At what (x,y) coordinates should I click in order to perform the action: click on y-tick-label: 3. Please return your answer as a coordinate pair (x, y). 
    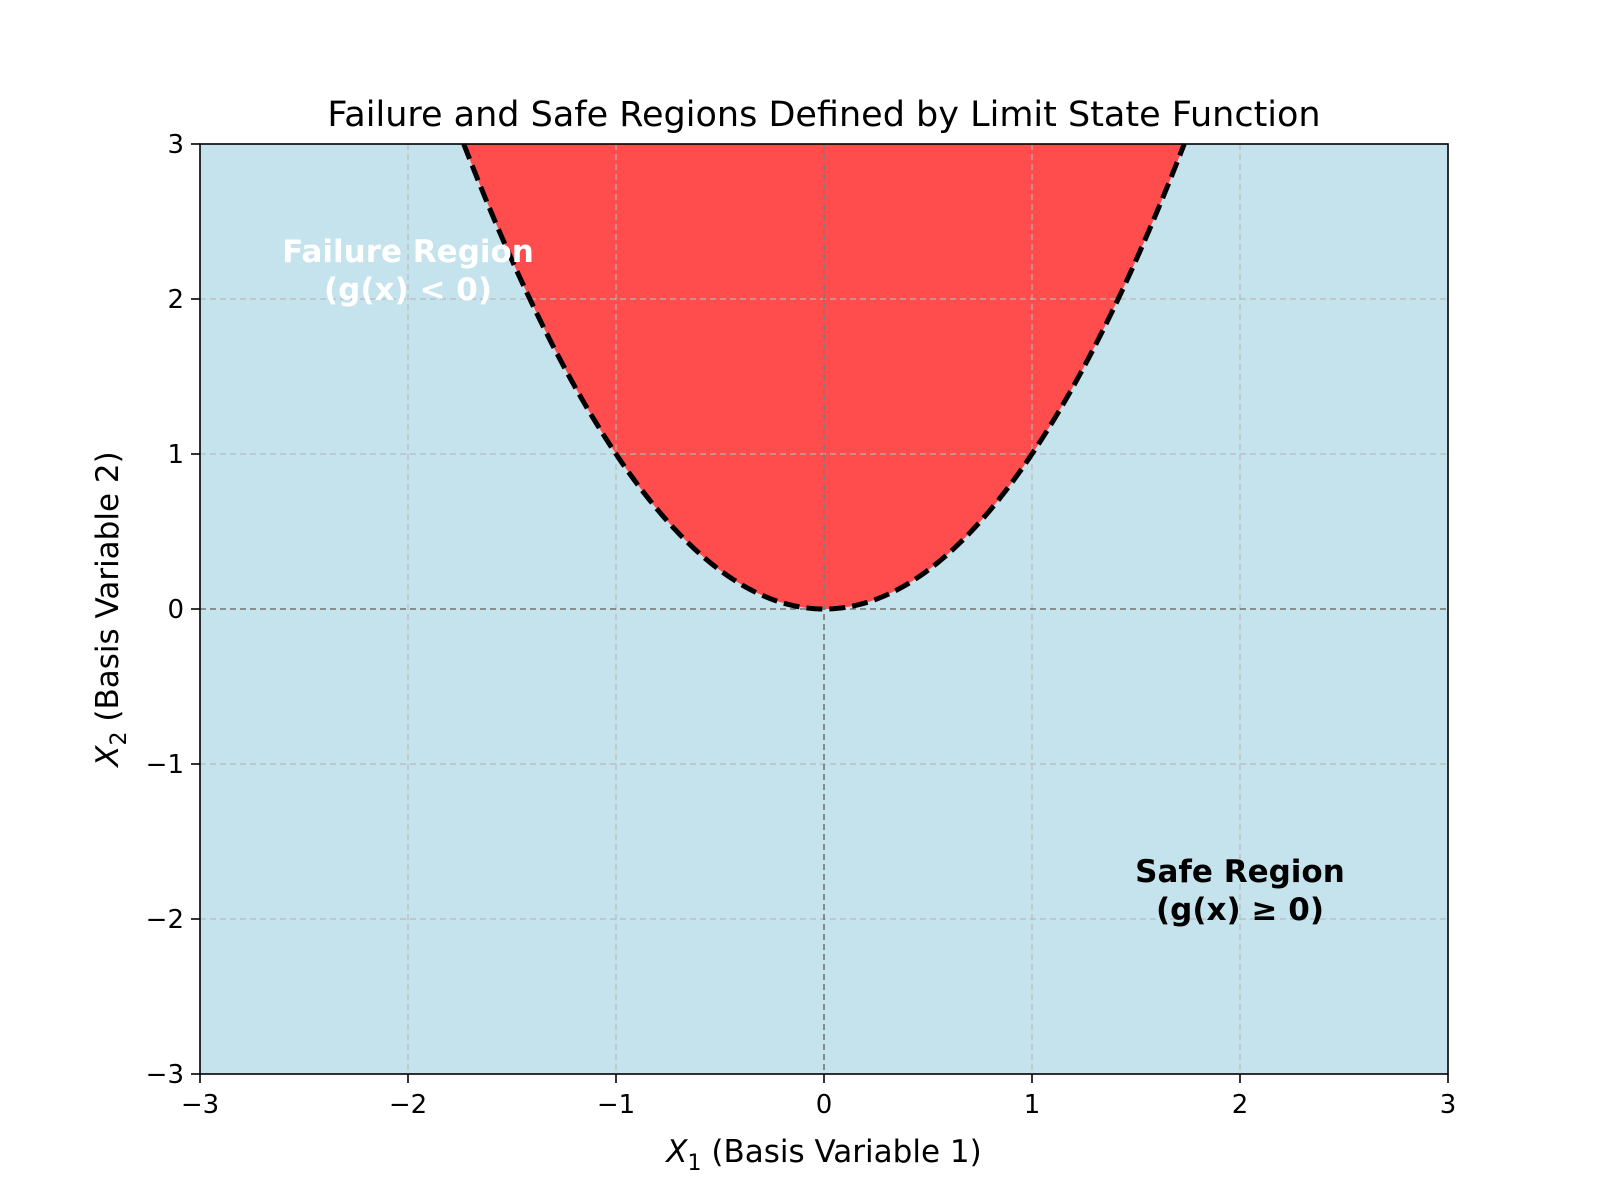
    Looking at the image, I should click on (175, 145).